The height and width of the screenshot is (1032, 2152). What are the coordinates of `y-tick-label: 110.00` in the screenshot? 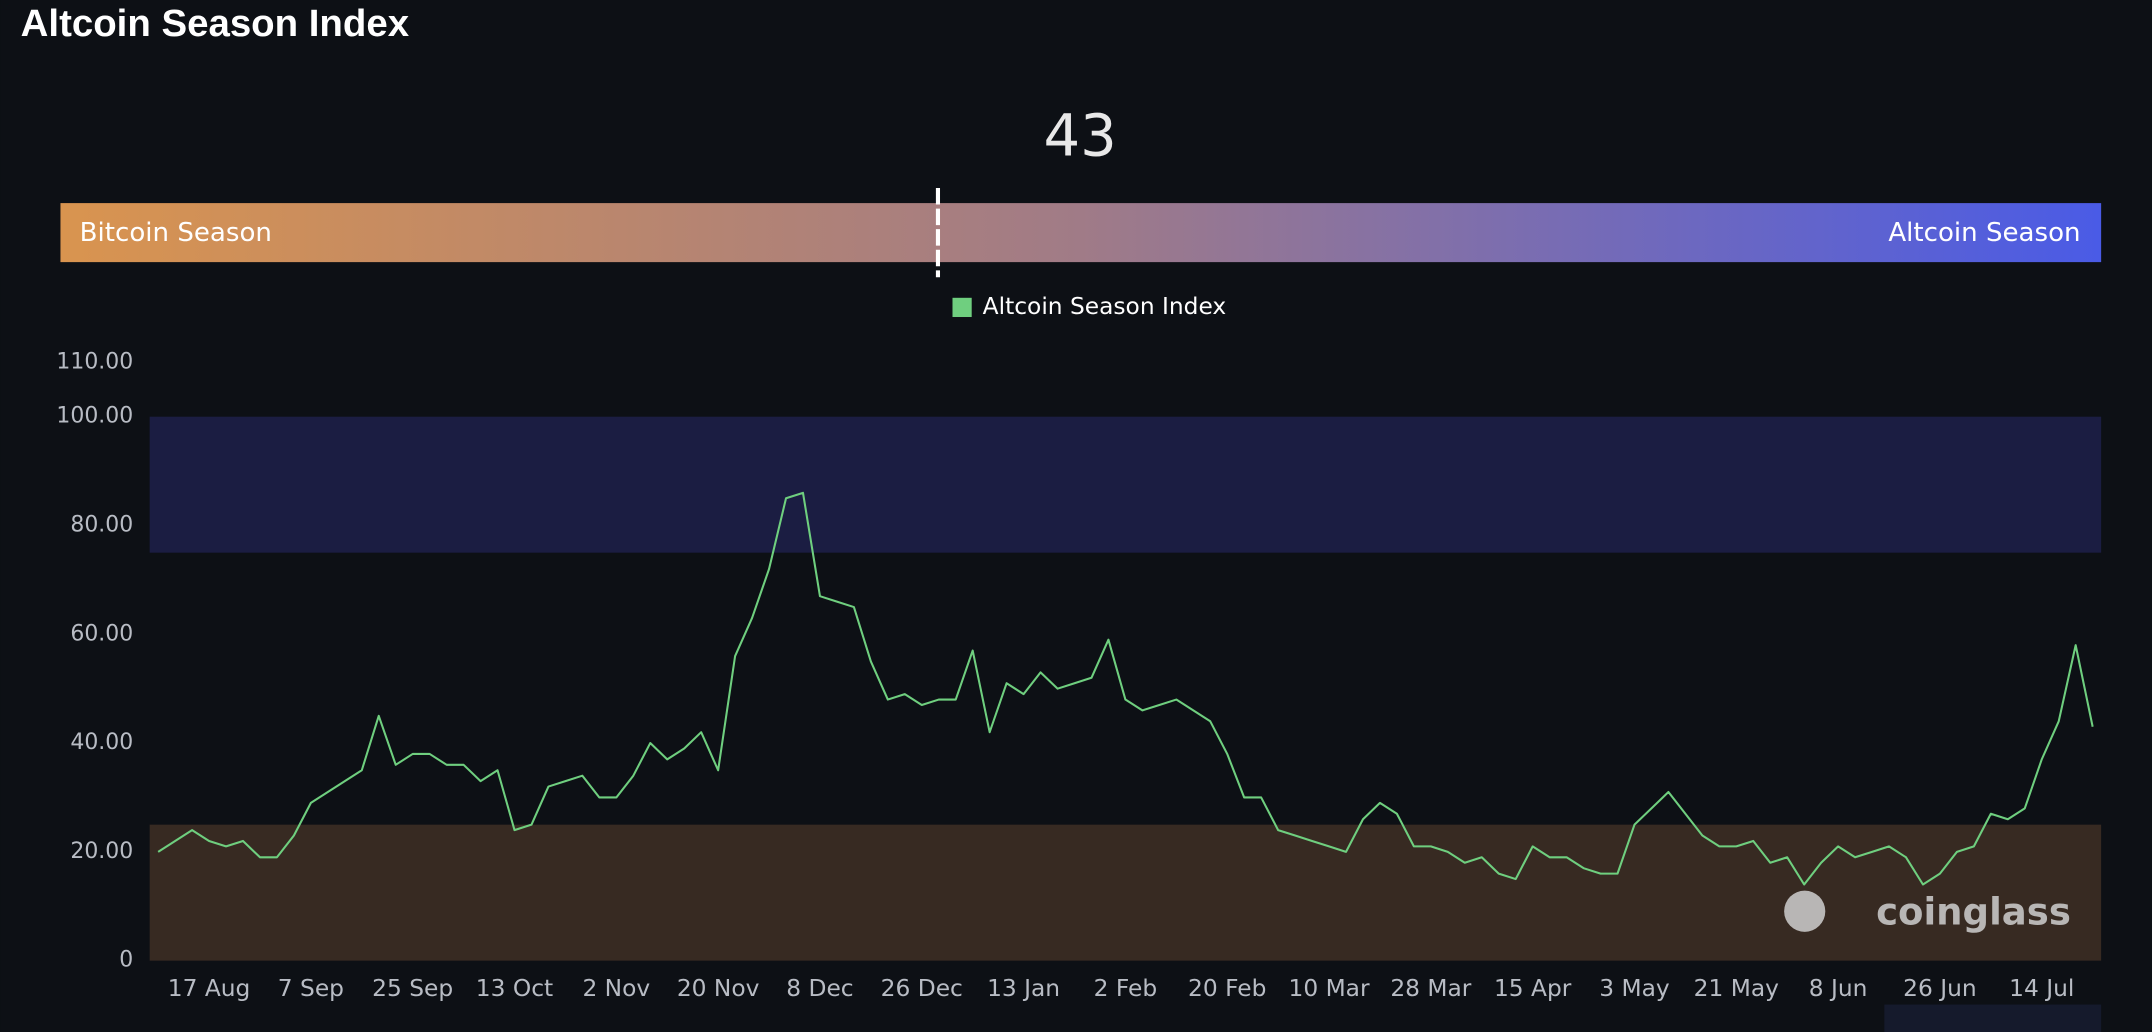 It's located at (94, 361).